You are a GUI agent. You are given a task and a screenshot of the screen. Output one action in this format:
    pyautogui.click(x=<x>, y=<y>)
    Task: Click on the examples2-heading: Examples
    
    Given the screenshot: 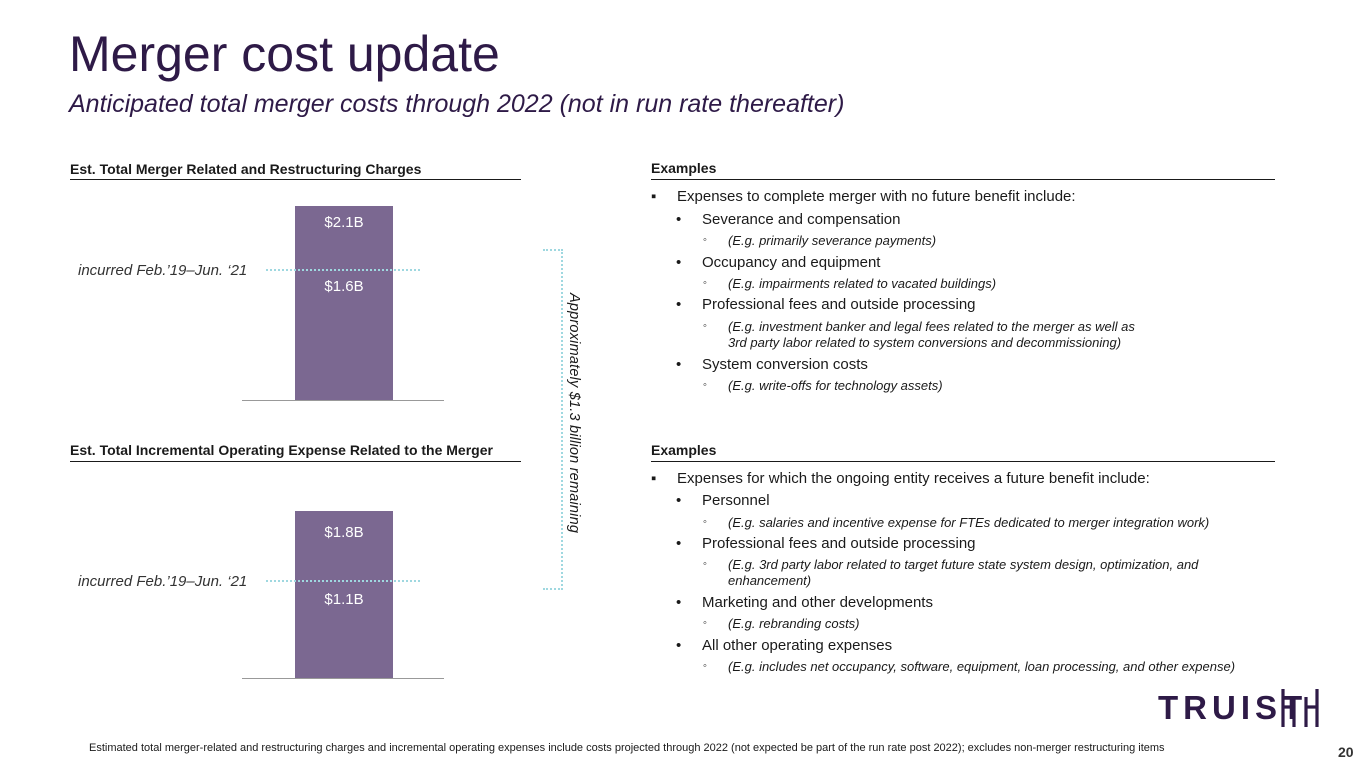 What is the action you would take?
    pyautogui.click(x=684, y=450)
    